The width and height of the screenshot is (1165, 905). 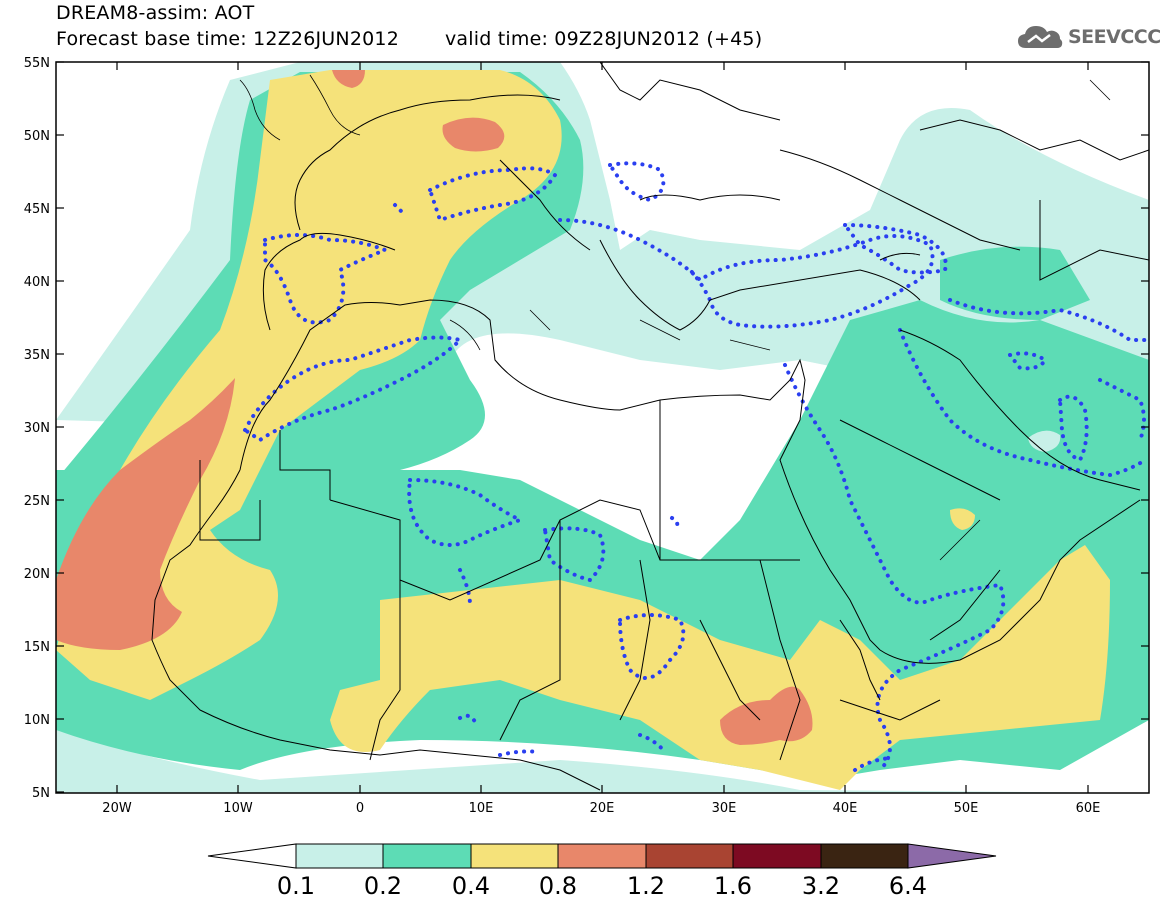 I want to click on colorbar-label: 1.2, so click(x=646, y=886).